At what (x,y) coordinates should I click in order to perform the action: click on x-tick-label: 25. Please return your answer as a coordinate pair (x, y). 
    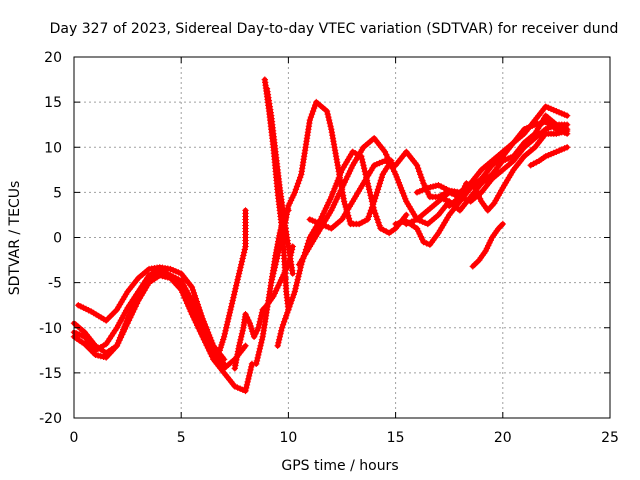
    Looking at the image, I should click on (610, 438).